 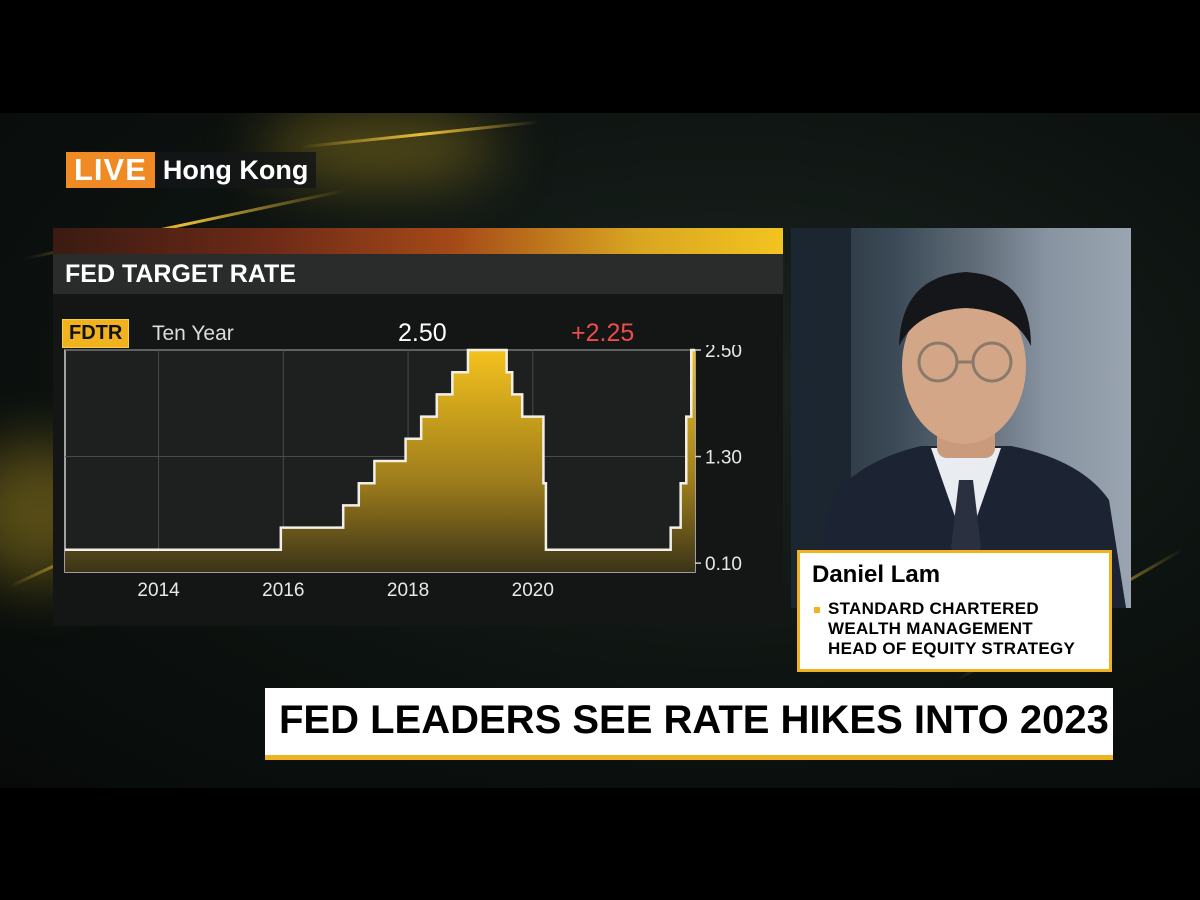 What do you see at coordinates (422, 333) in the screenshot?
I see `current-value: 2.50` at bounding box center [422, 333].